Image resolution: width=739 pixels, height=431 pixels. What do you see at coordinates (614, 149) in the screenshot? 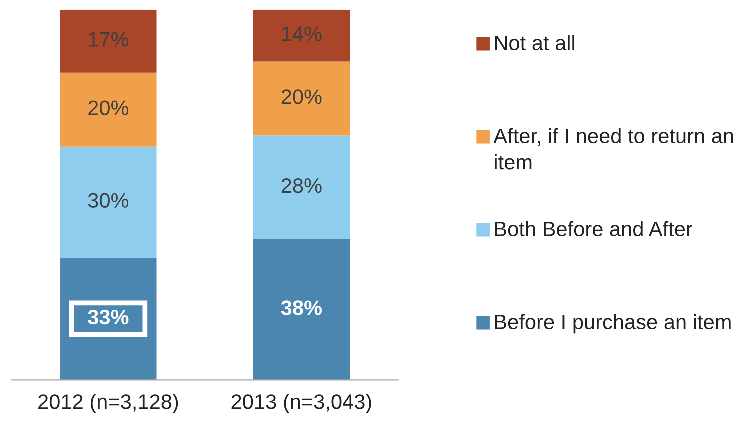
I see `legend-label: After, if I need to return an item` at bounding box center [614, 149].